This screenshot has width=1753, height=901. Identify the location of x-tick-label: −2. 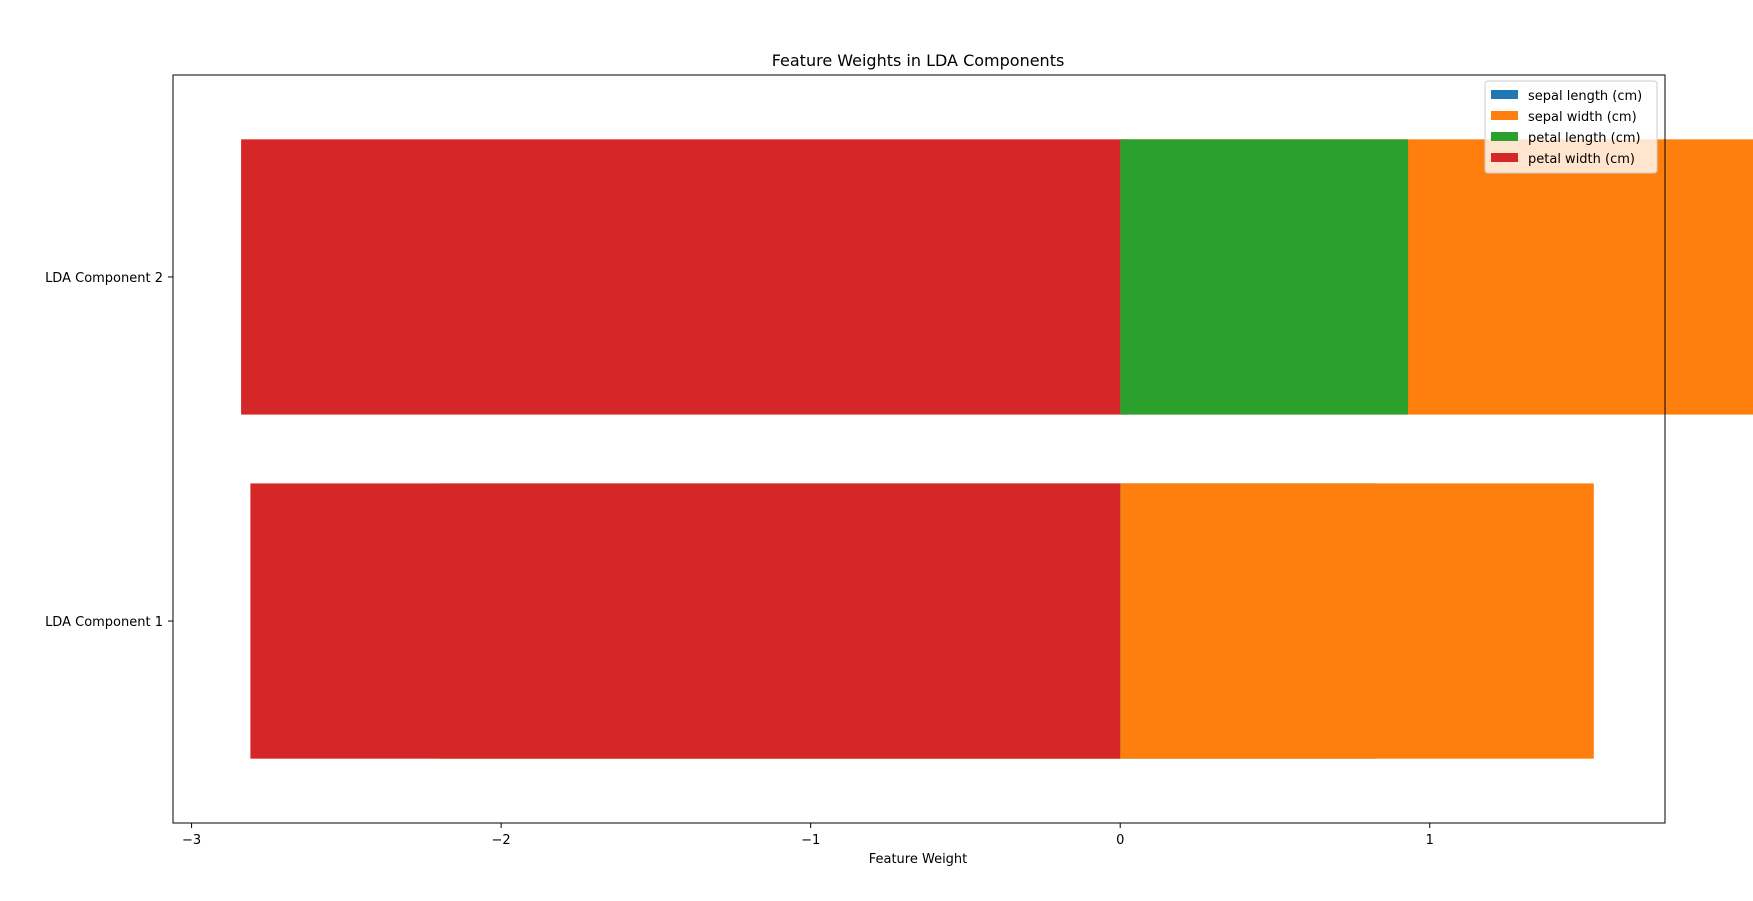
(501, 840).